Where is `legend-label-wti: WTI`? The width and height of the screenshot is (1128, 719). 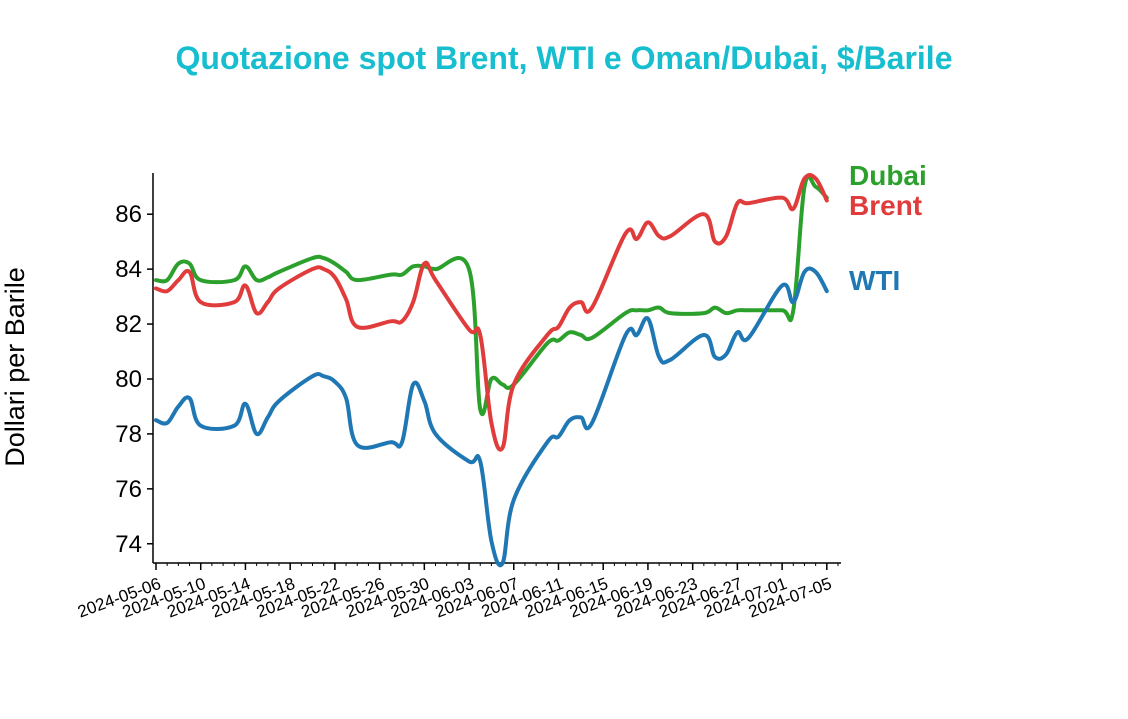 legend-label-wti: WTI is located at coordinates (874, 280).